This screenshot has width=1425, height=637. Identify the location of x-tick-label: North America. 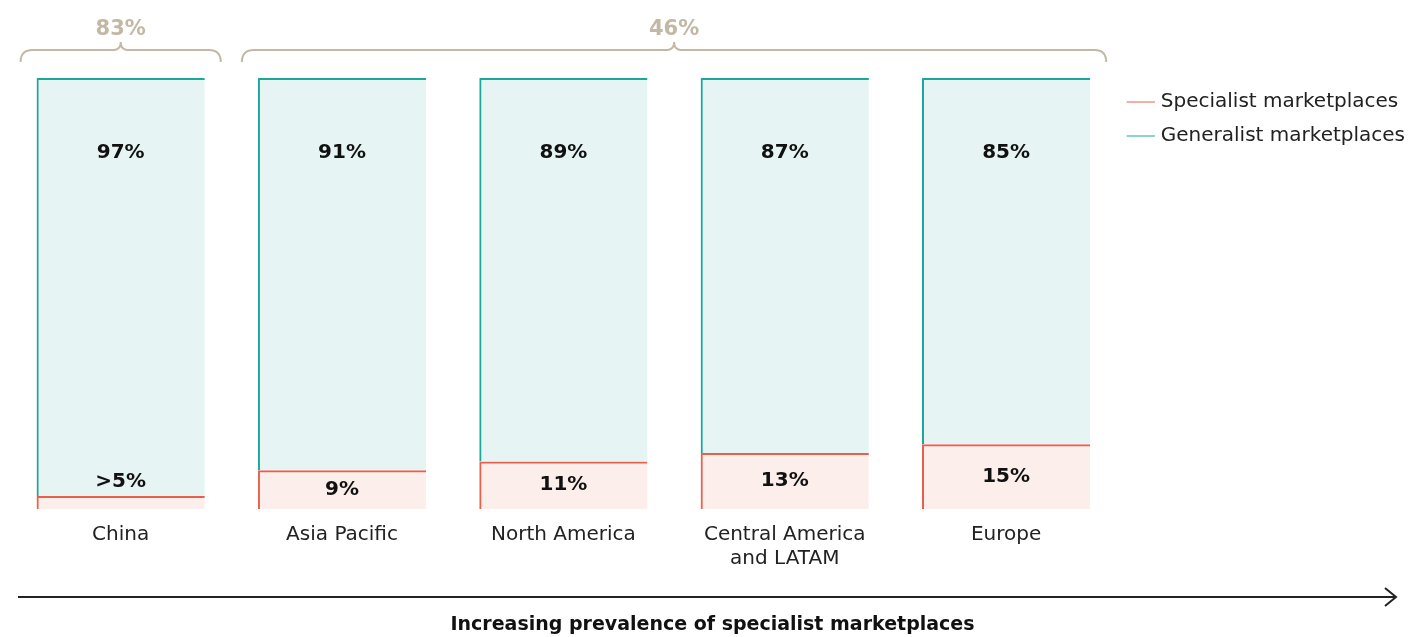
(563, 533).